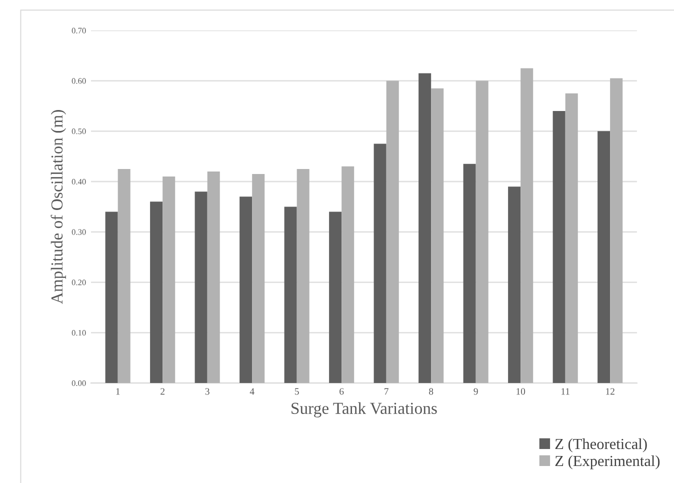  What do you see at coordinates (58, 207) in the screenshot?
I see `y-axis-title: Amplitude of Oscillation (m)` at bounding box center [58, 207].